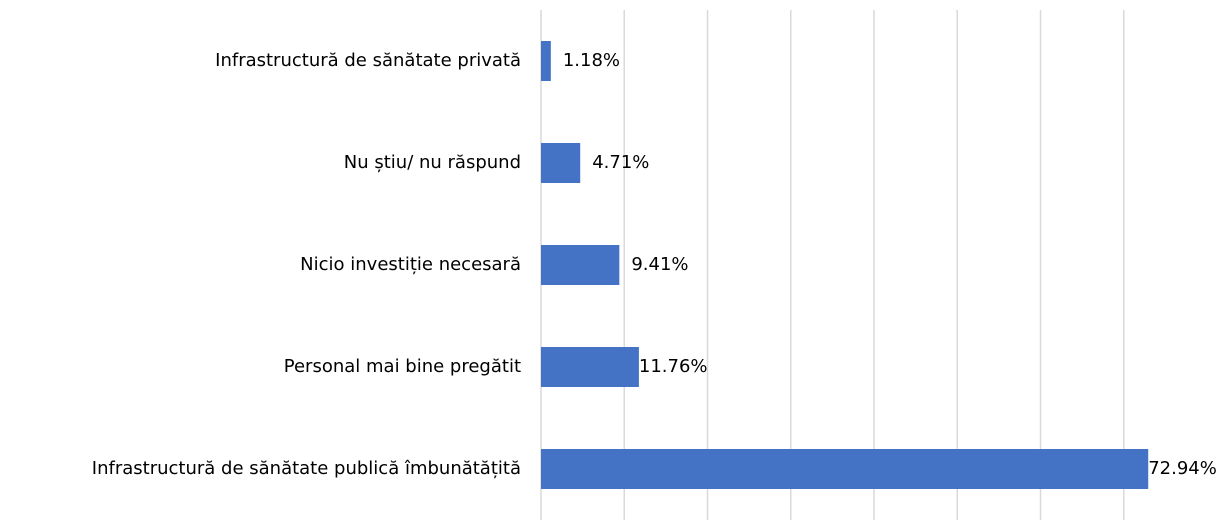 The height and width of the screenshot is (523, 1231). I want to click on y-tick-label: Infrastructură de sănătate privată, so click(368, 60).